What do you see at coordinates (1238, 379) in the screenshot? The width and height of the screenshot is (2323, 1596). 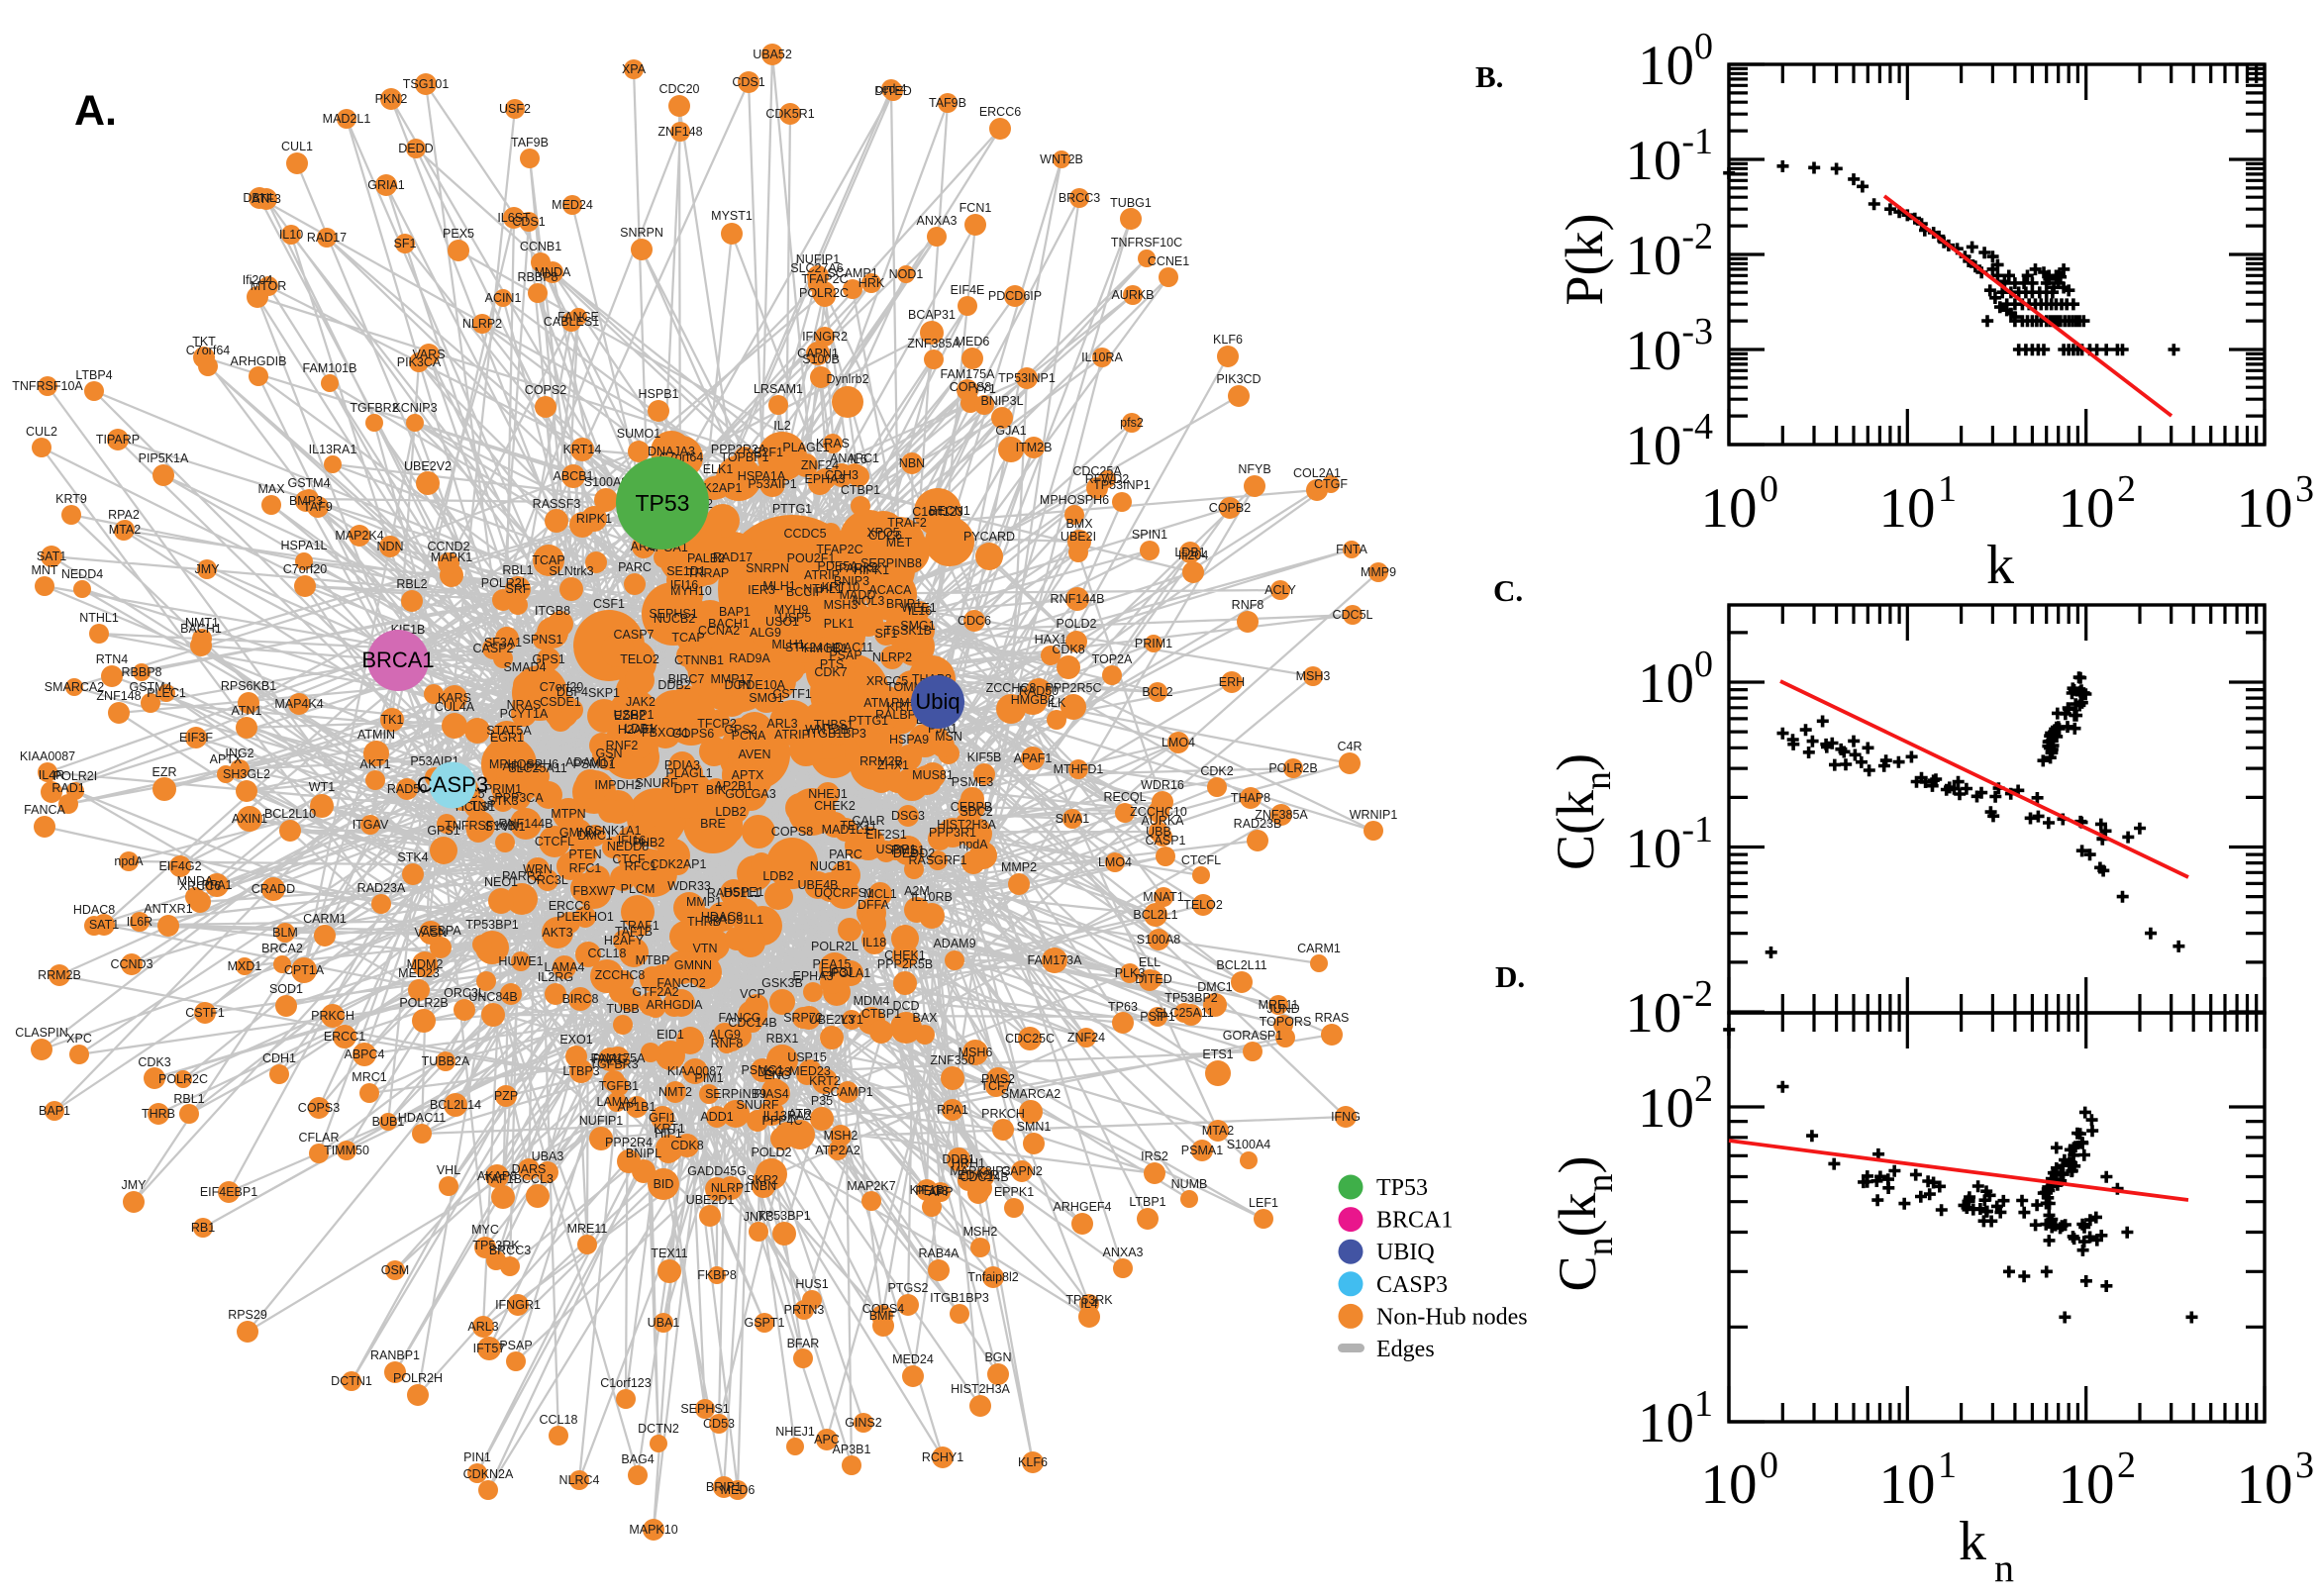 I see `svg-text: PIK3CD` at bounding box center [1238, 379].